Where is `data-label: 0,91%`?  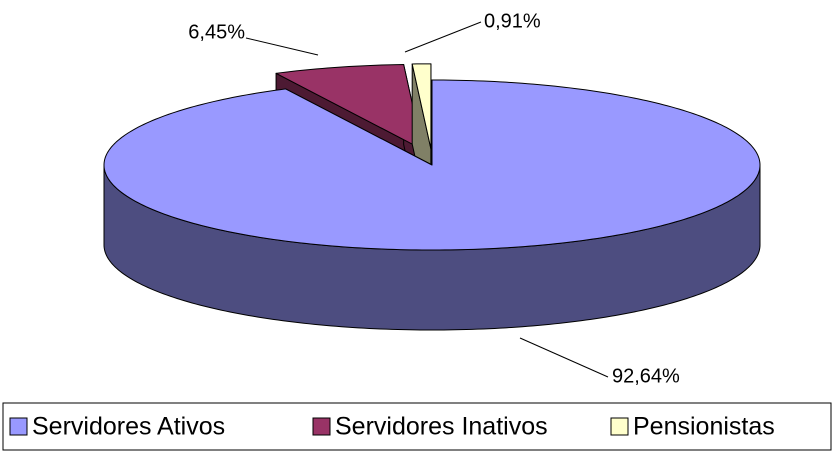
data-label: 0,91% is located at coordinates (512, 21).